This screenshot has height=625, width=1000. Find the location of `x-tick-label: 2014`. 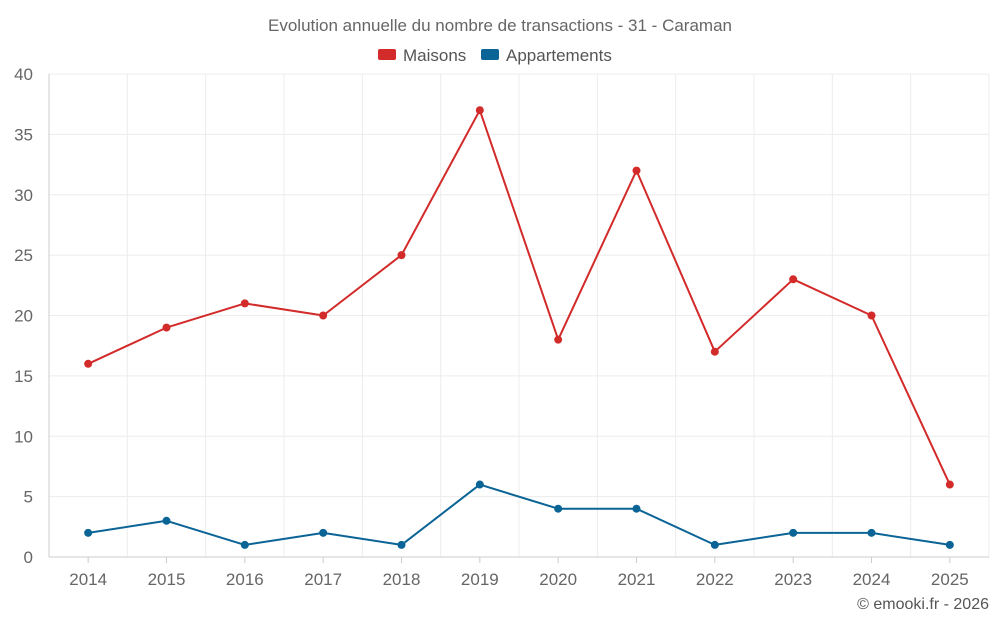

x-tick-label: 2014 is located at coordinates (88, 579).